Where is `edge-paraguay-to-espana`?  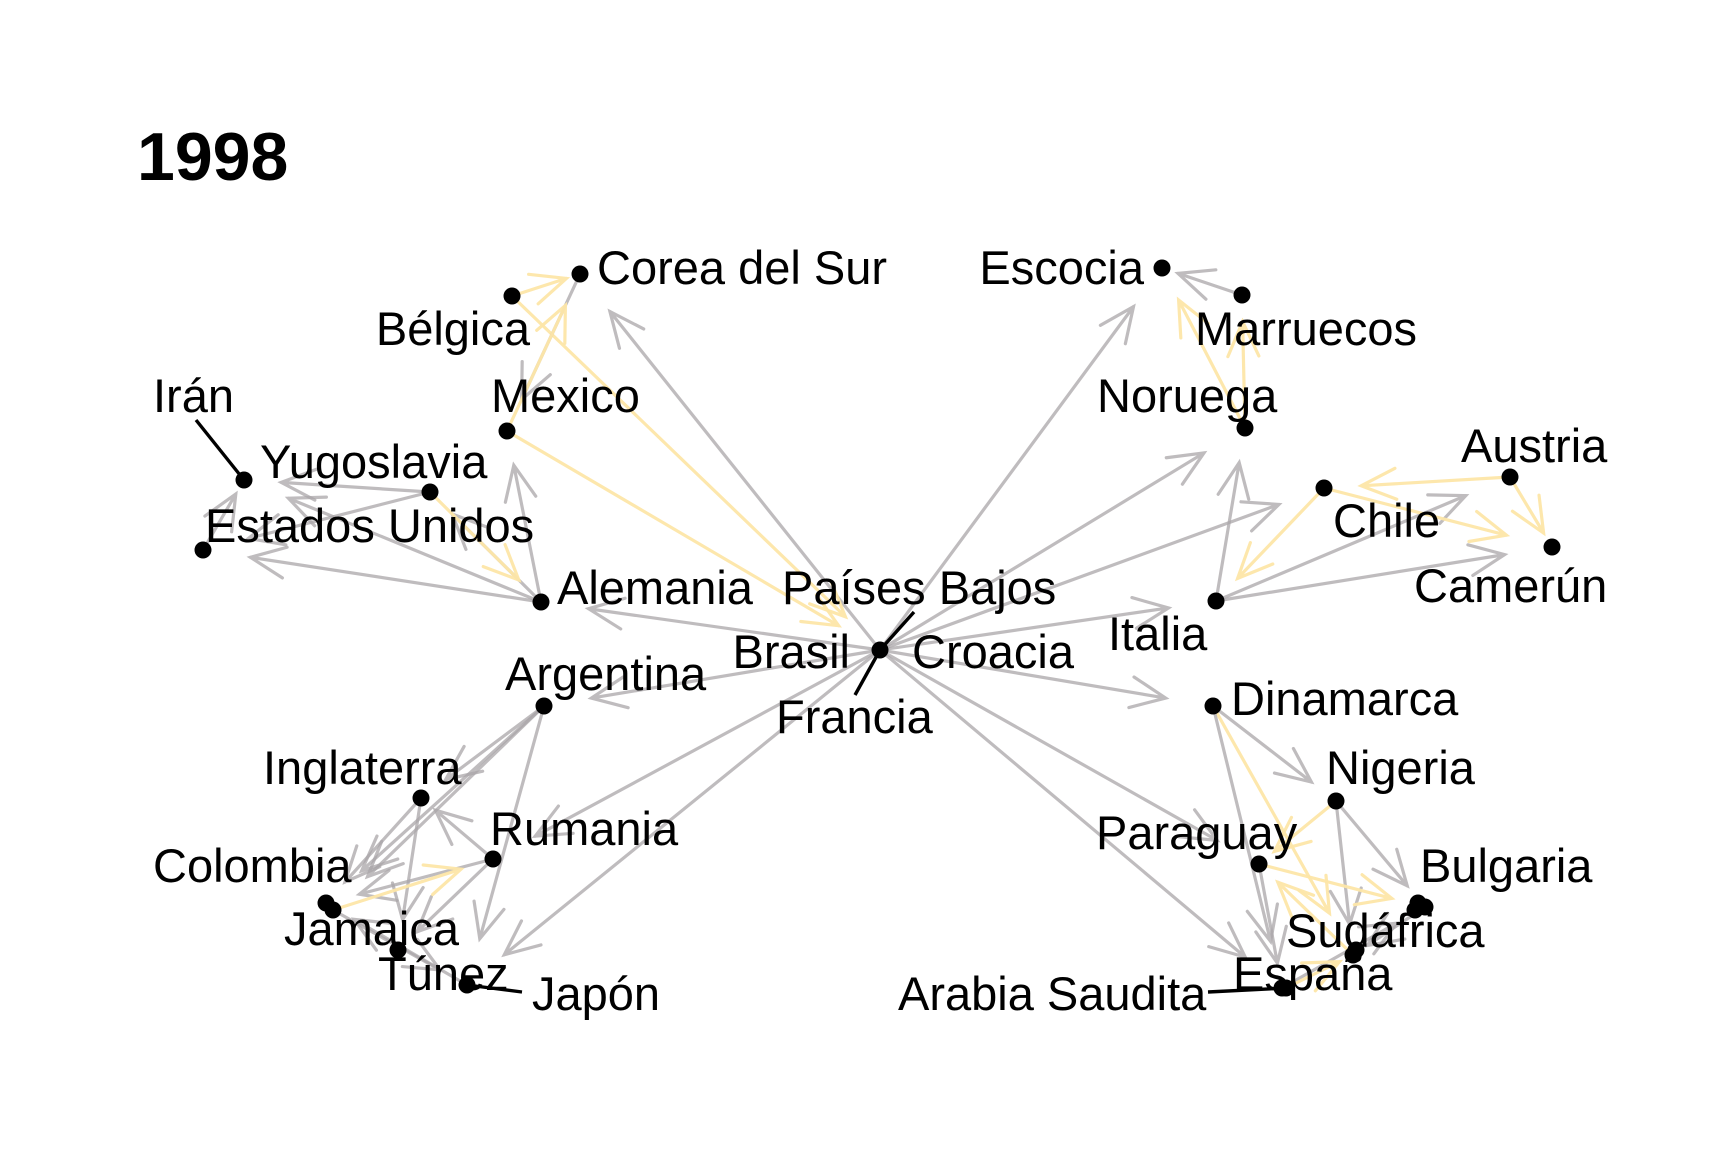
edge-paraguay-to-espana is located at coordinates (1271, 915).